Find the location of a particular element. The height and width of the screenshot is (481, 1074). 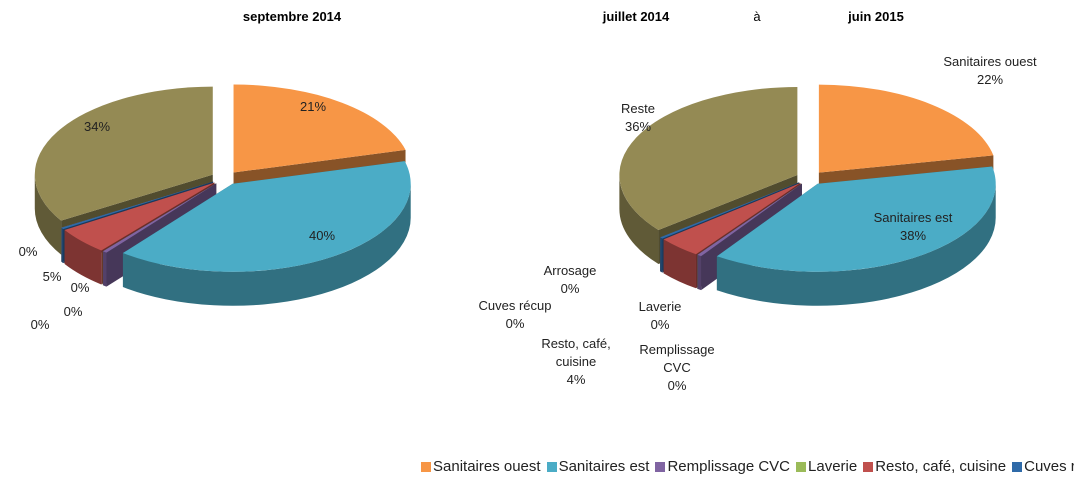

label-name: Reste is located at coordinates (638, 108).